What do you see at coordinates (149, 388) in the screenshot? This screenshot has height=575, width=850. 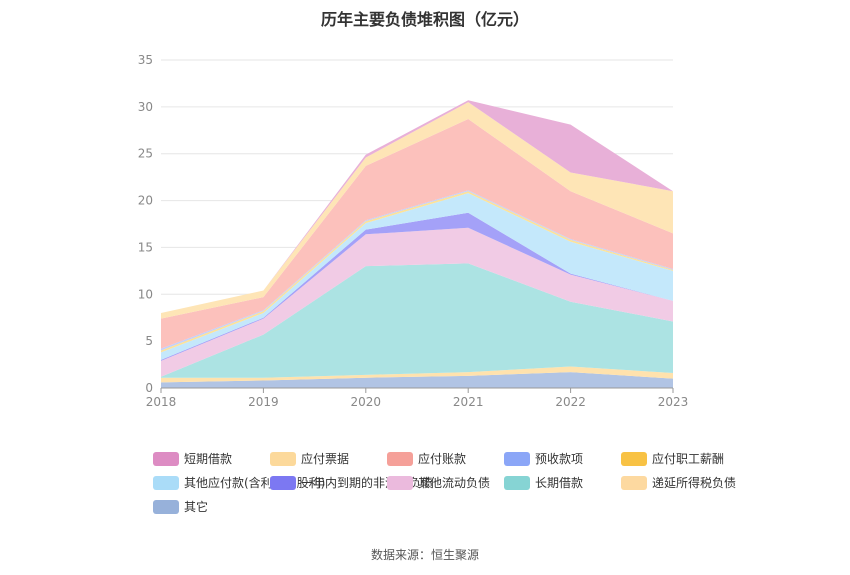 I see `y-tick-label: 0` at bounding box center [149, 388].